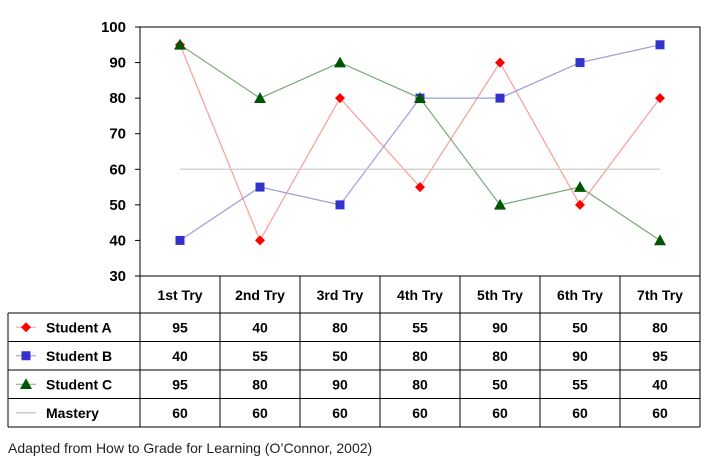  Describe the element at coordinates (117, 240) in the screenshot. I see `y-tick-label: 40` at that location.